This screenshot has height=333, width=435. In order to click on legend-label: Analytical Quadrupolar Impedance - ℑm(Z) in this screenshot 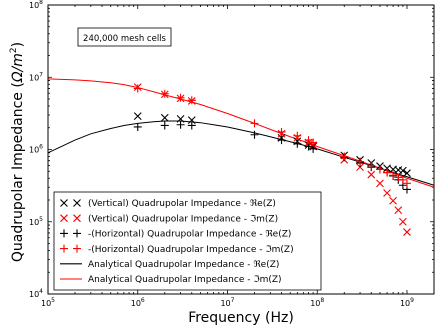, I will do `click(185, 280)`.